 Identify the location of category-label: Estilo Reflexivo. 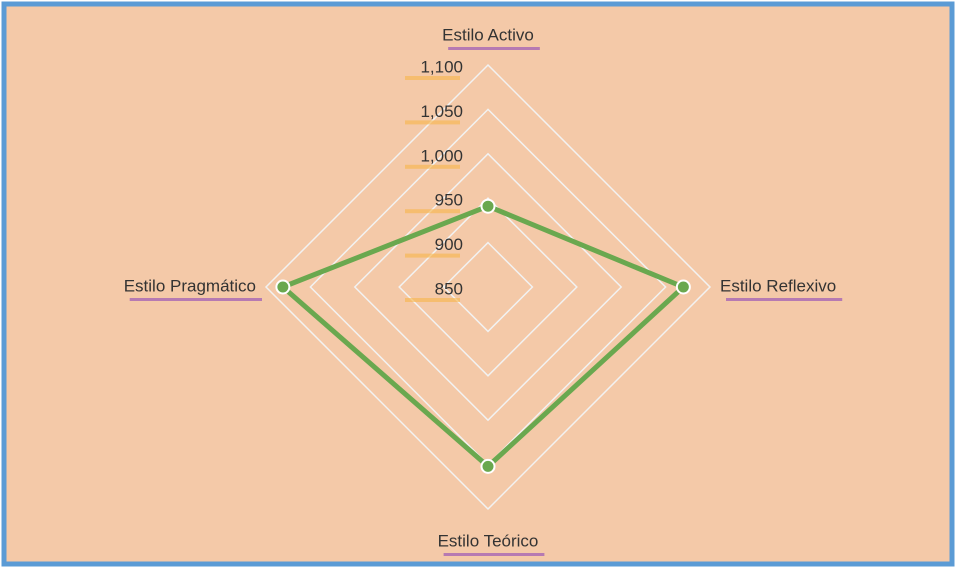
(778, 285).